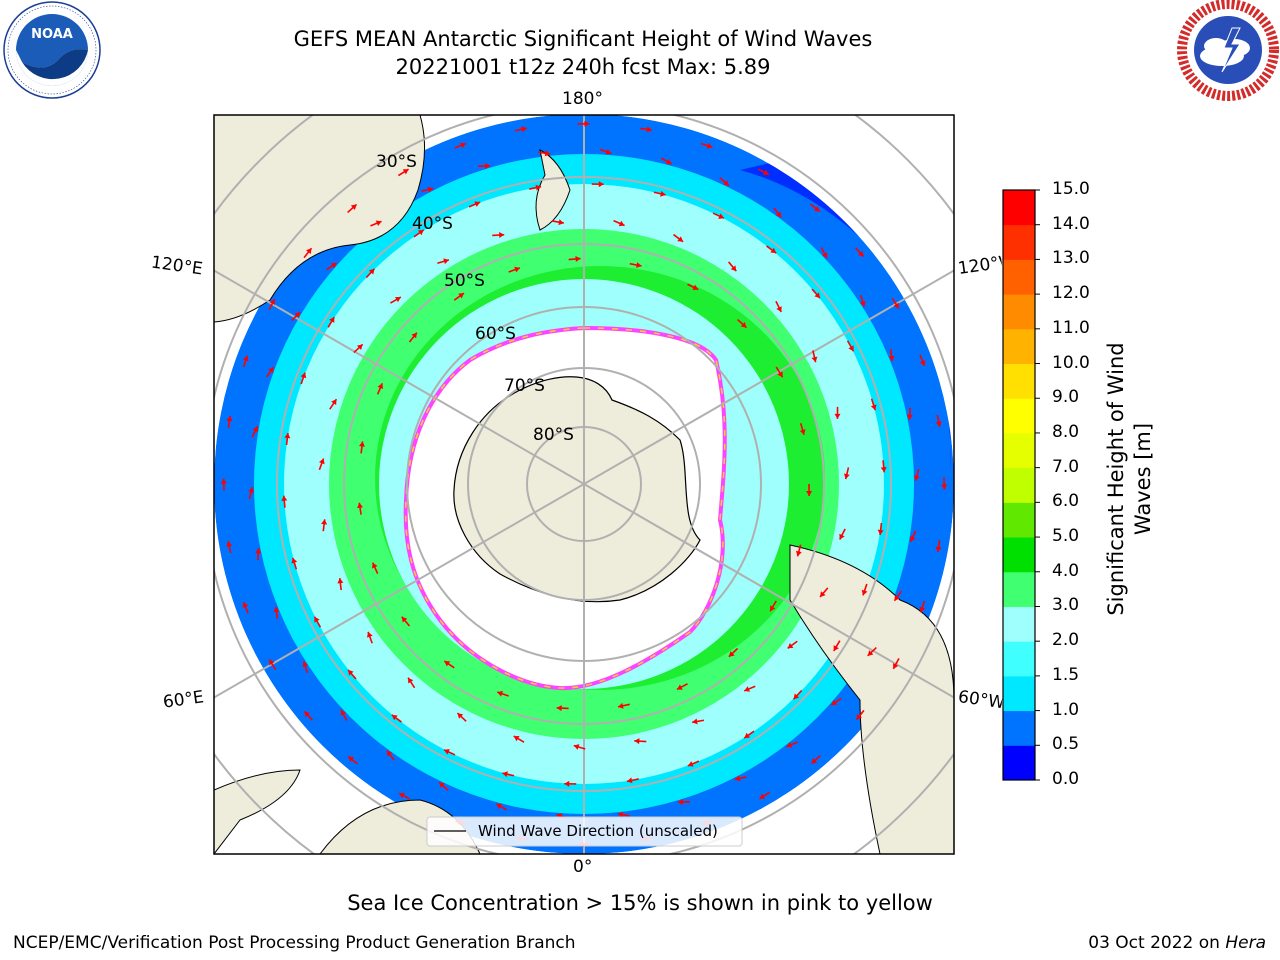 The height and width of the screenshot is (960, 1280). I want to click on colorbar-tick-label: 14.0, so click(1071, 223).